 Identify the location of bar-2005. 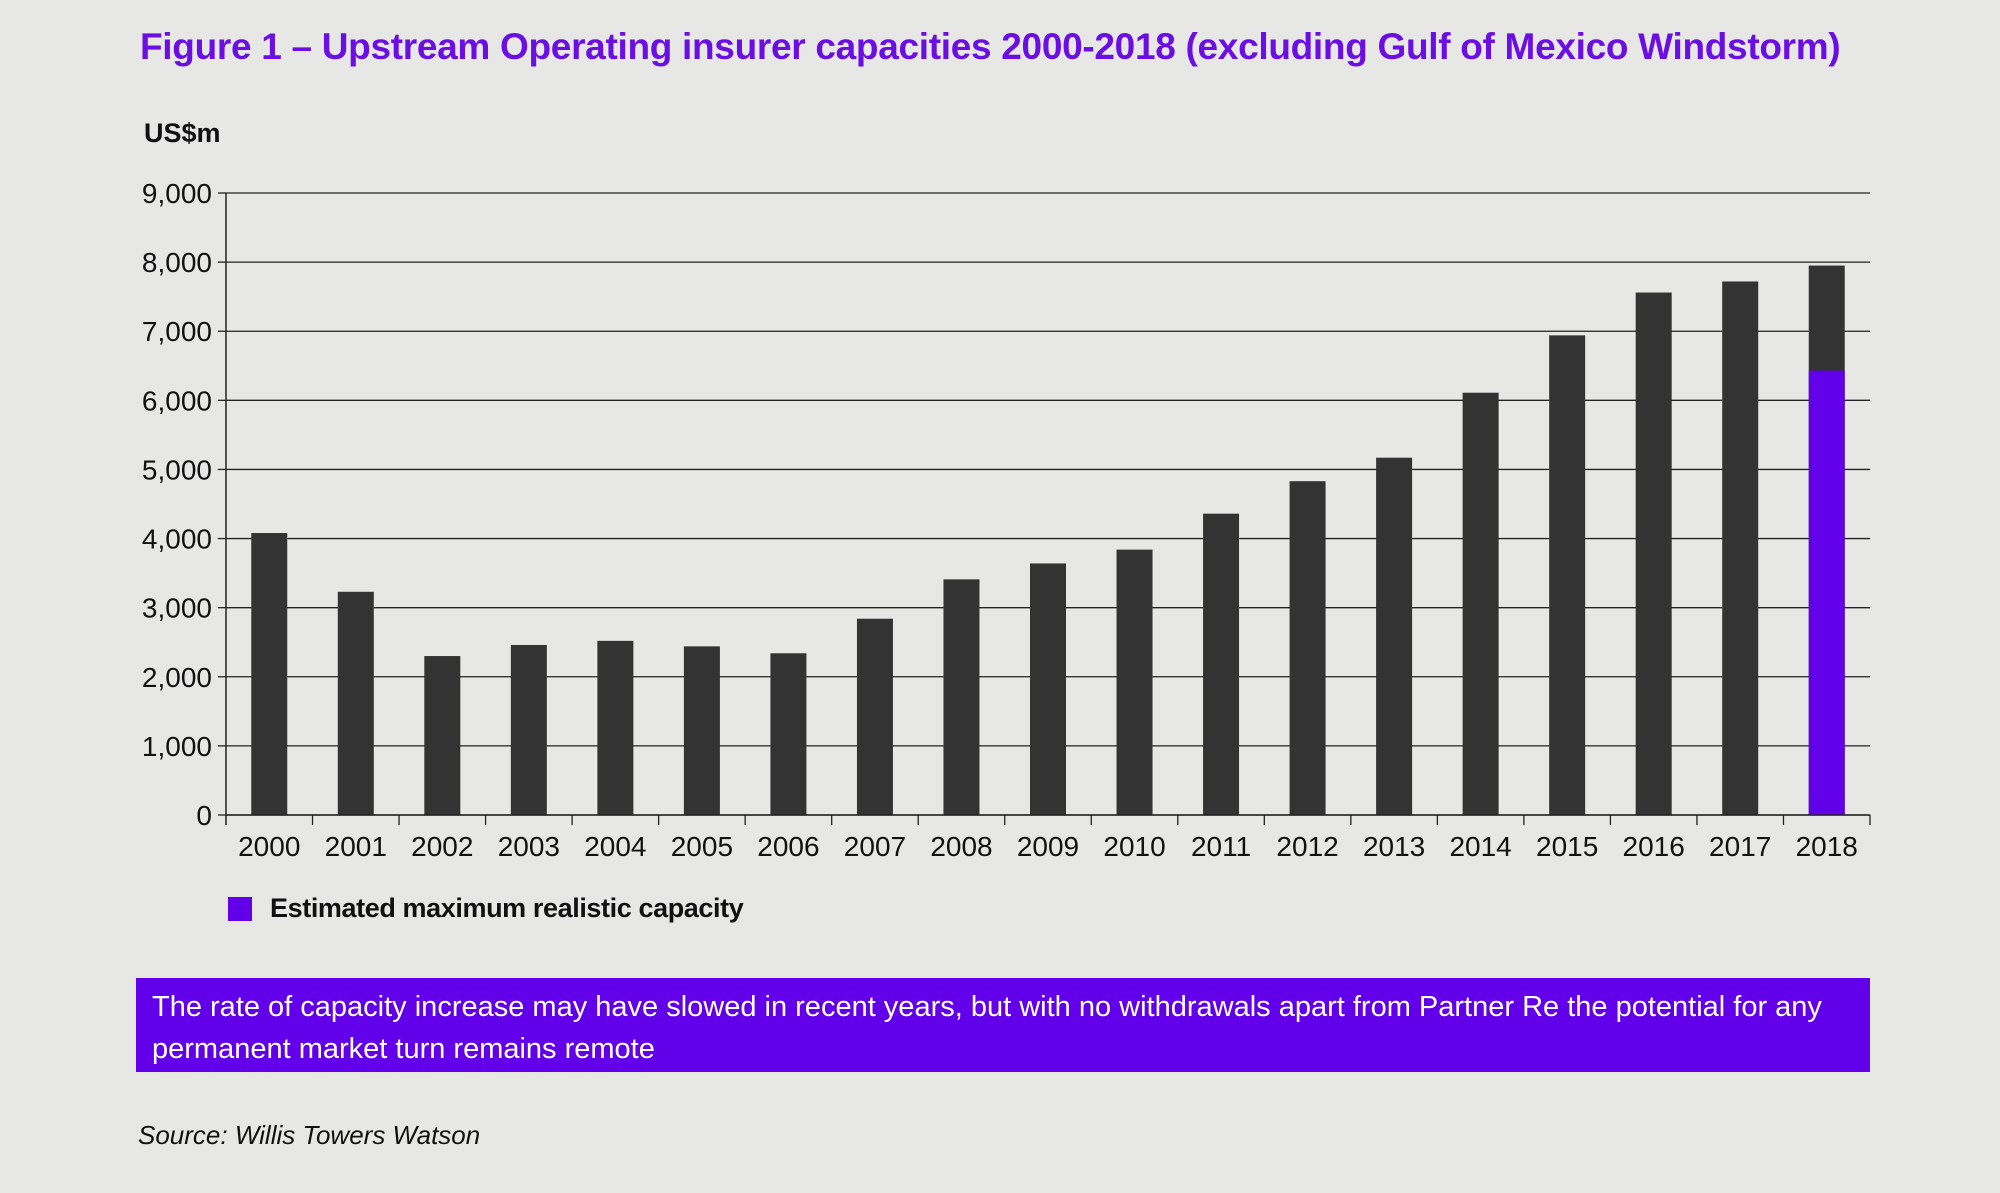
(701, 730).